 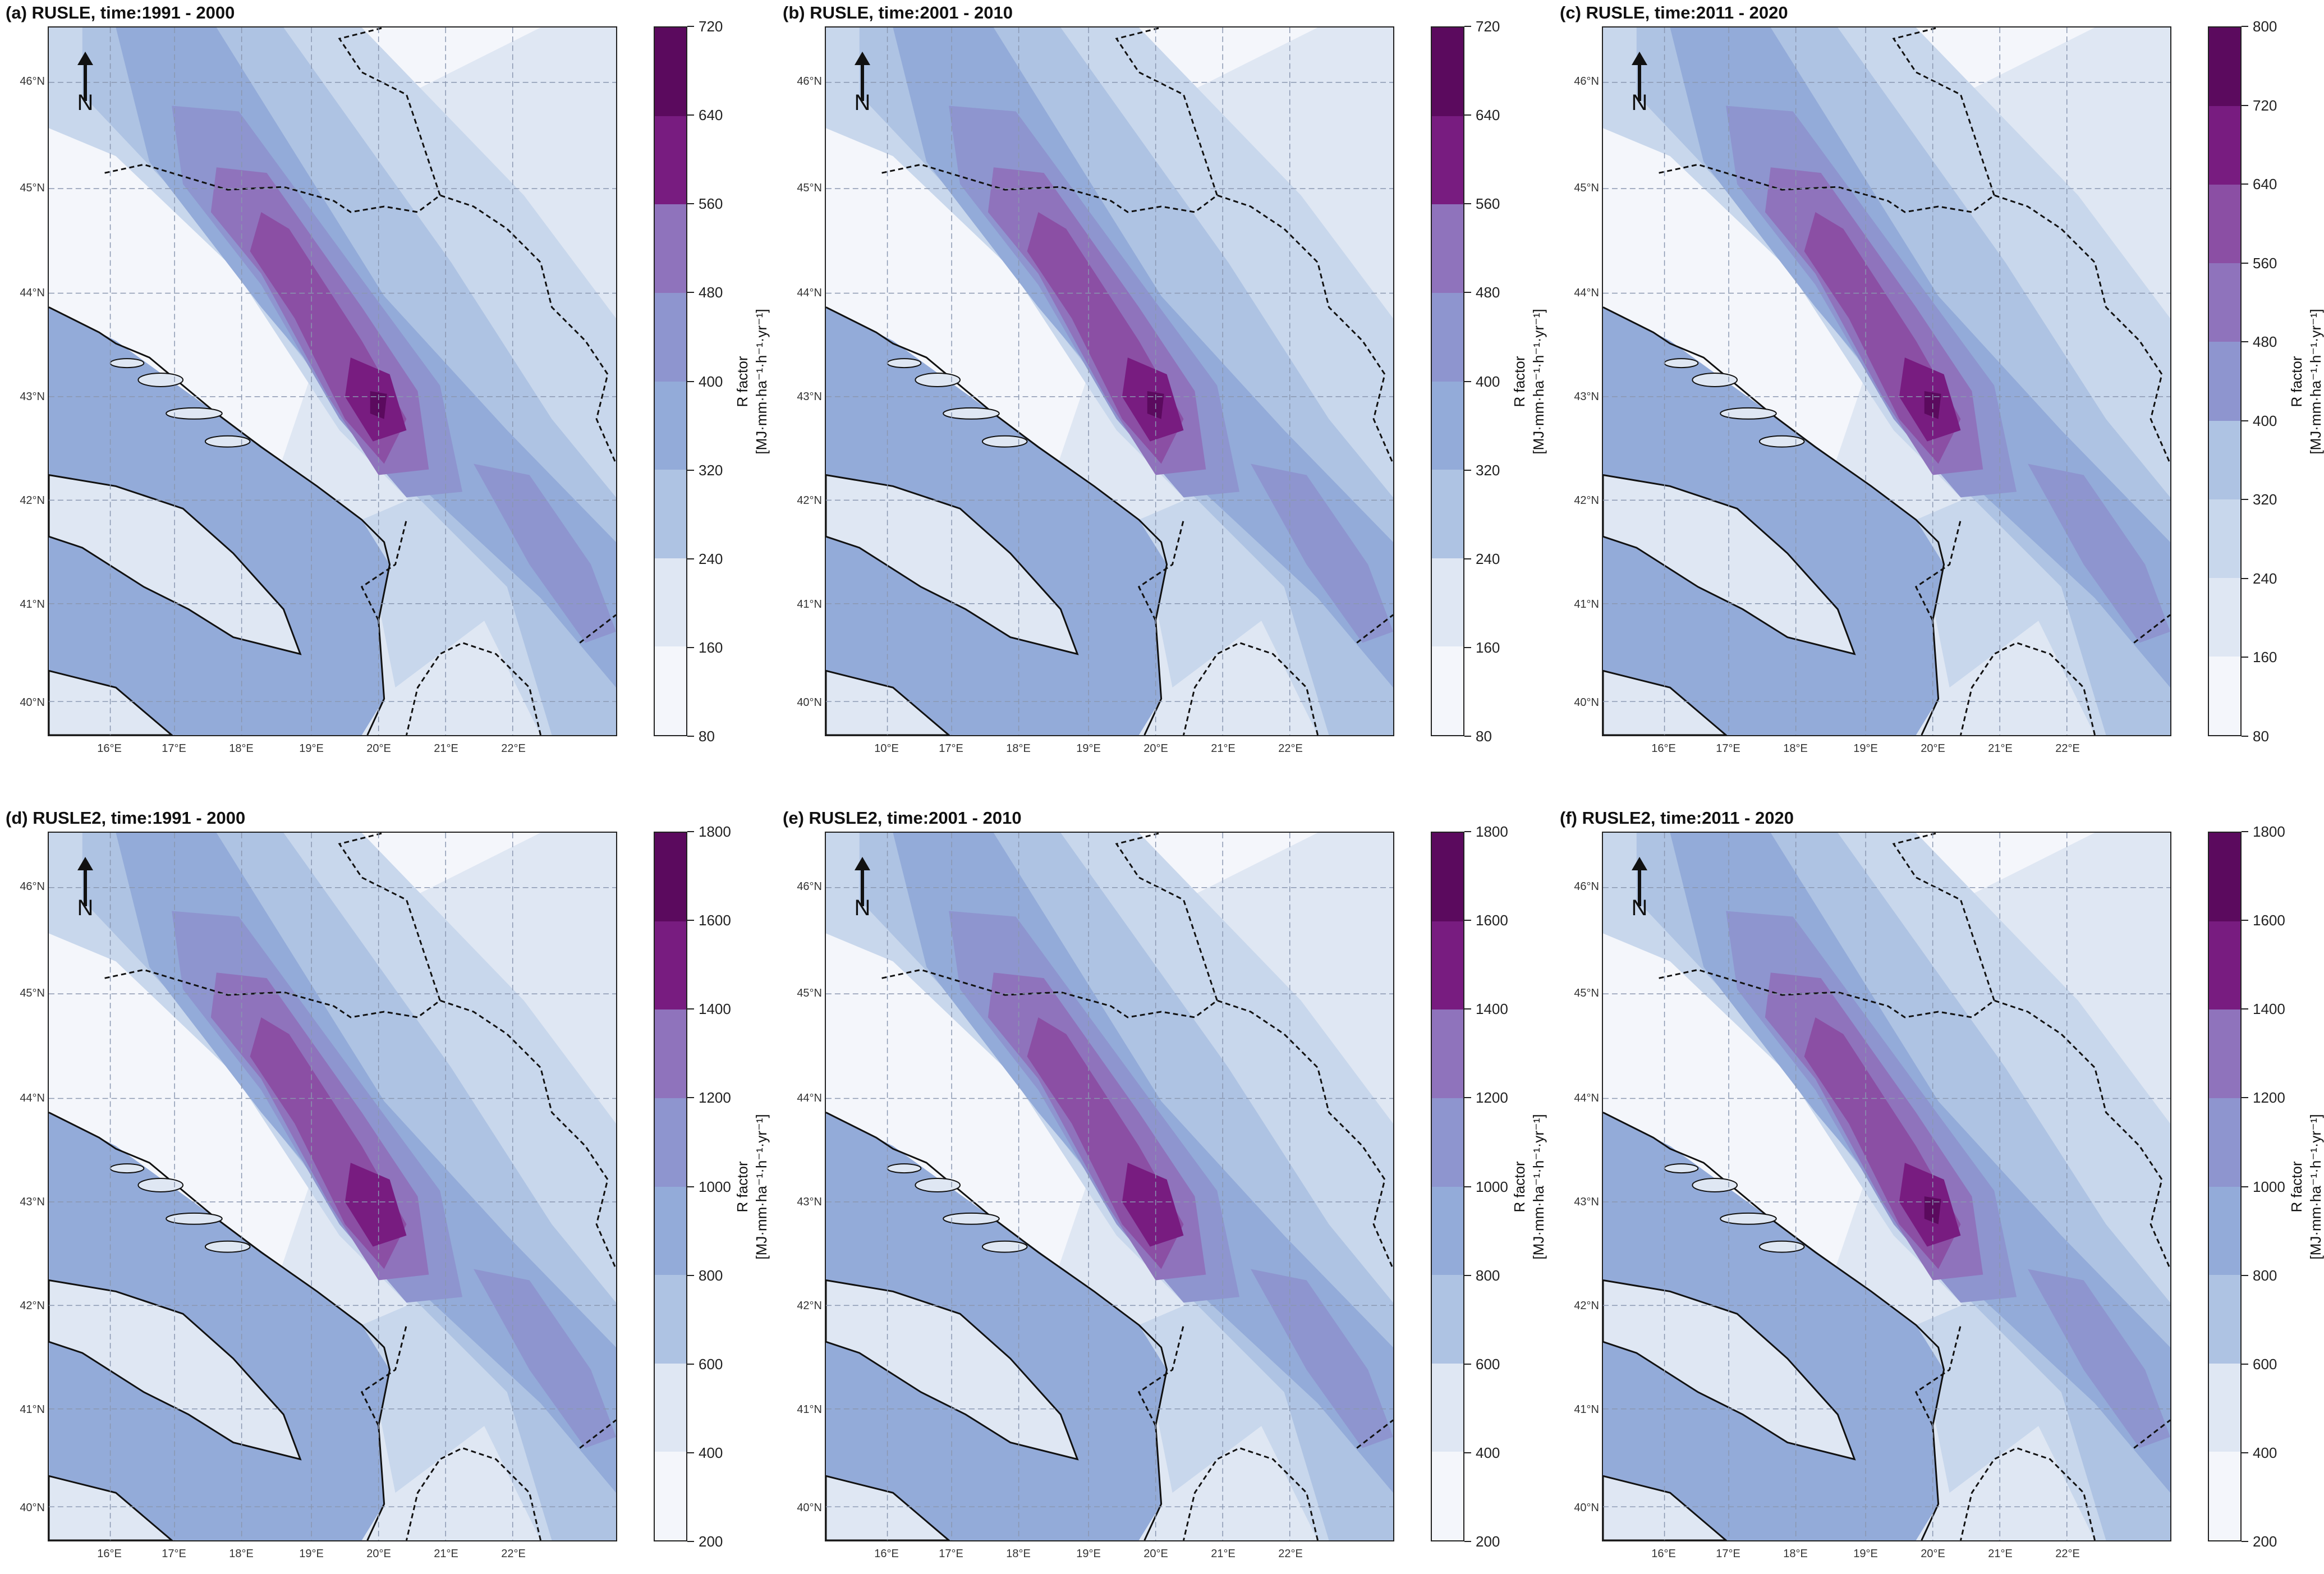 What do you see at coordinates (2269, 920) in the screenshot?
I see `colorbar-tick-label: 1600` at bounding box center [2269, 920].